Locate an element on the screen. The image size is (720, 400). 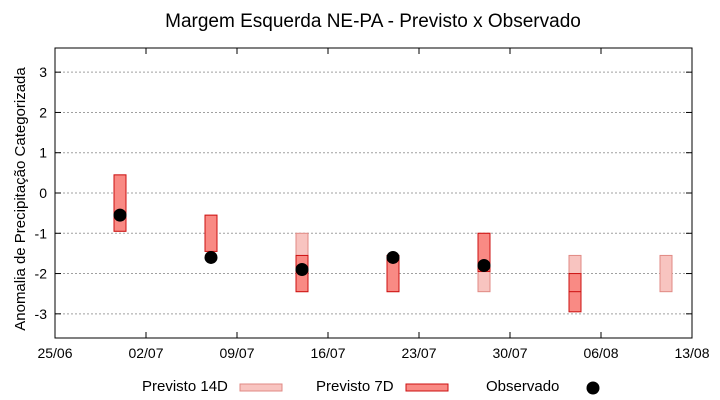
y-tick-label: 2 is located at coordinates (43, 112).